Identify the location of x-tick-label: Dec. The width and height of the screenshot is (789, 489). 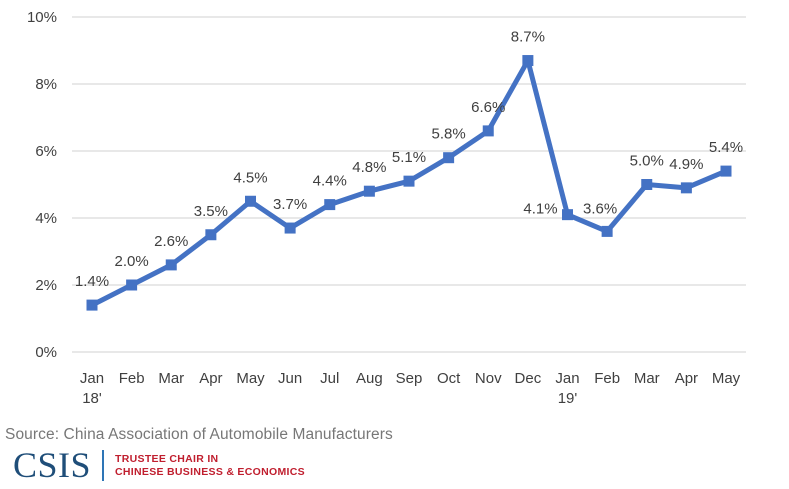
(528, 378).